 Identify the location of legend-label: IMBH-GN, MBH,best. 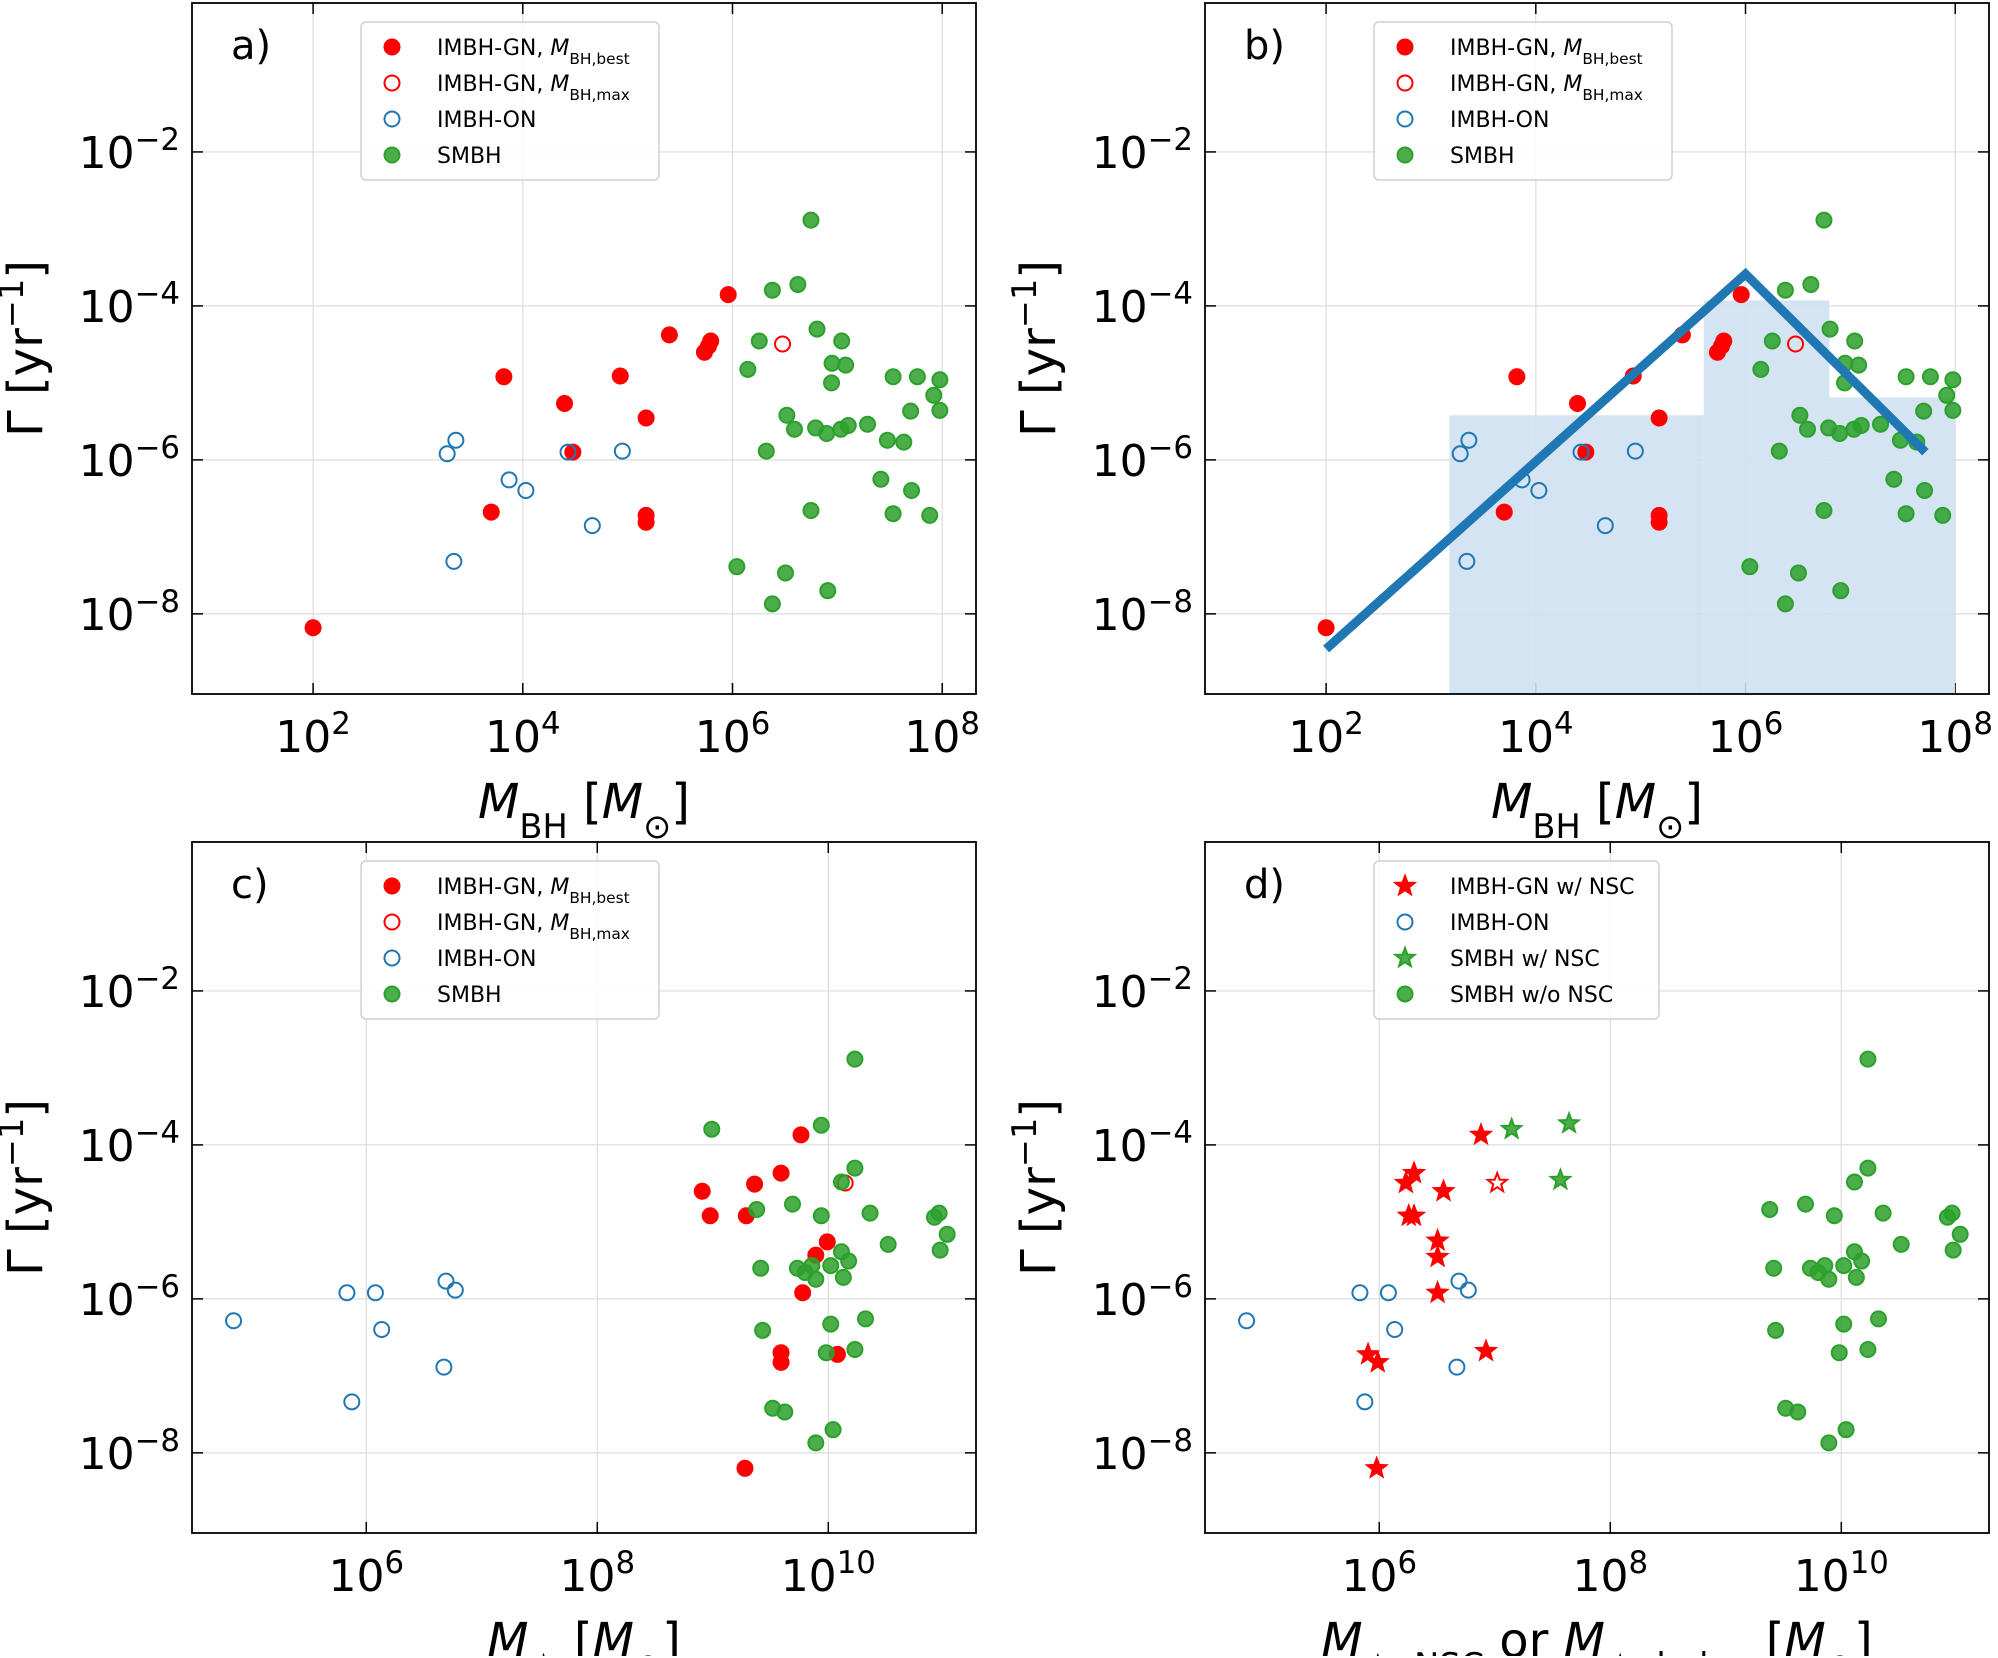
(533, 52).